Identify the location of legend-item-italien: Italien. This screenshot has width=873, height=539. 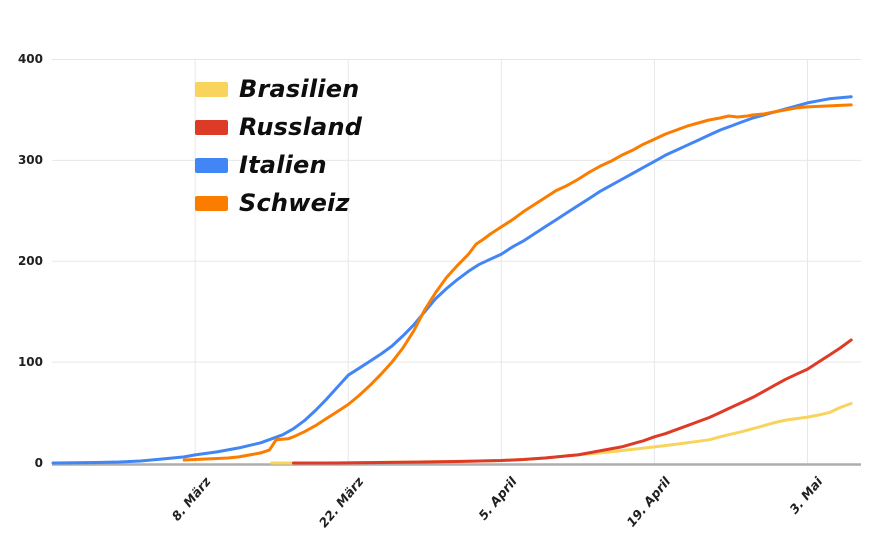
(278, 165).